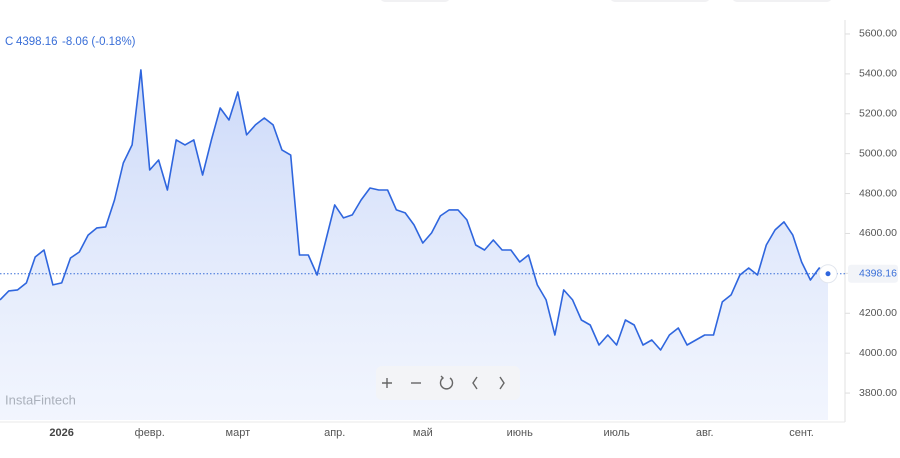  I want to click on x-tick-label: июль, so click(616, 433).